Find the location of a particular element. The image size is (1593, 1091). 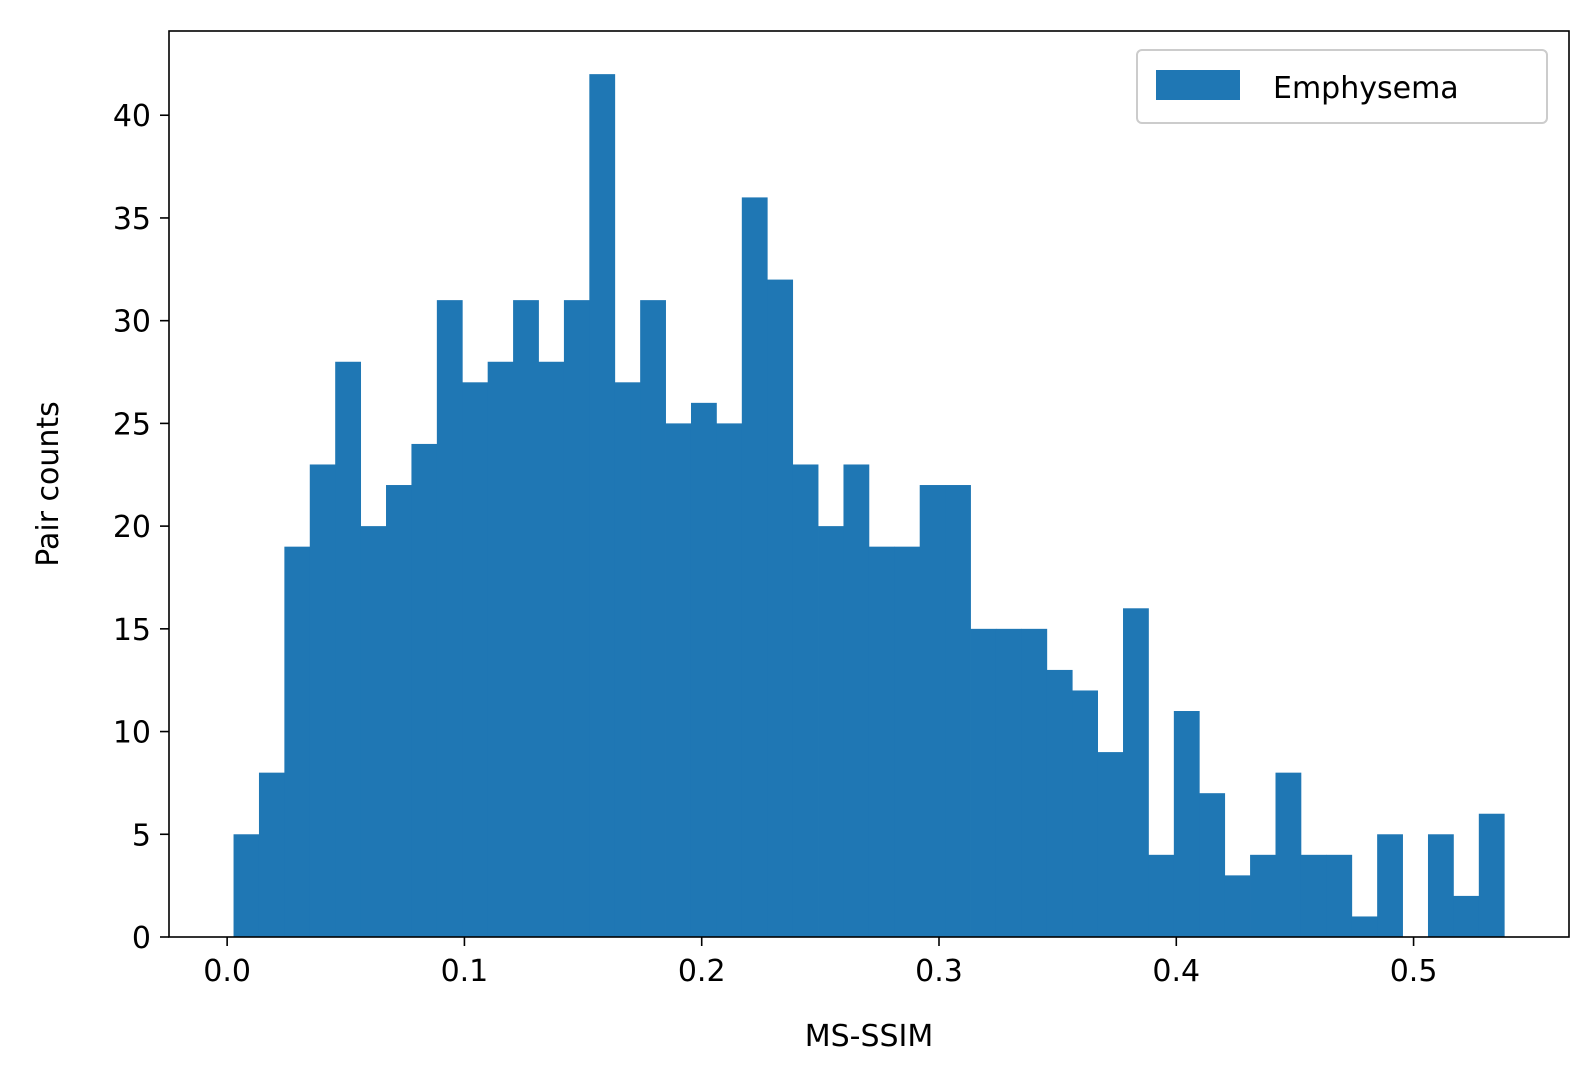

y-tick-label: 40 is located at coordinates (132, 116).